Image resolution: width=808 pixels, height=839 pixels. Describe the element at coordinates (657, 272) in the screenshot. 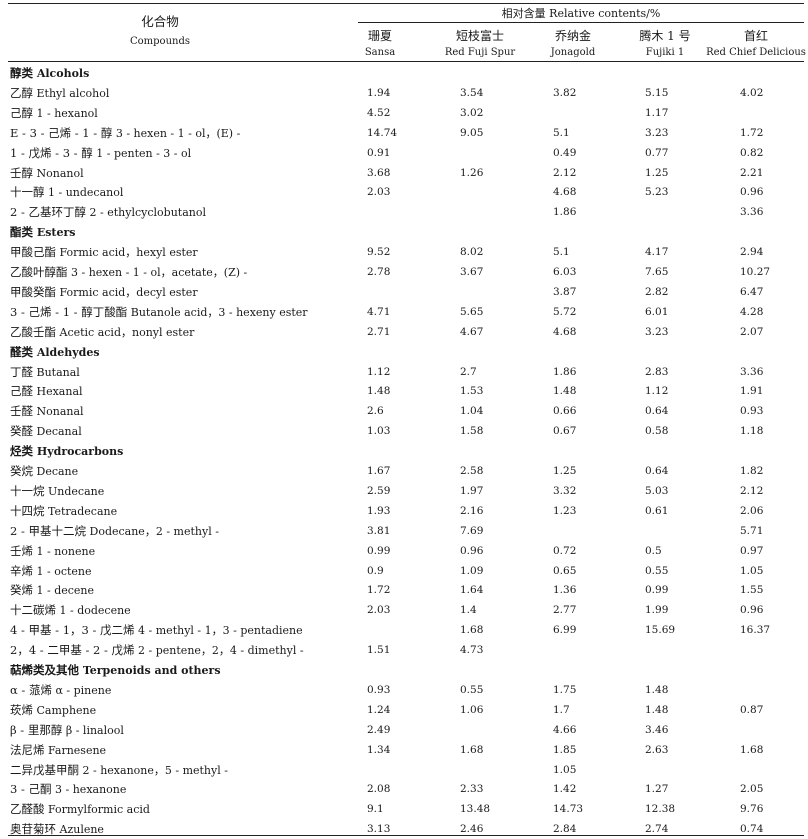

I see `value-cell: 7.65` at that location.